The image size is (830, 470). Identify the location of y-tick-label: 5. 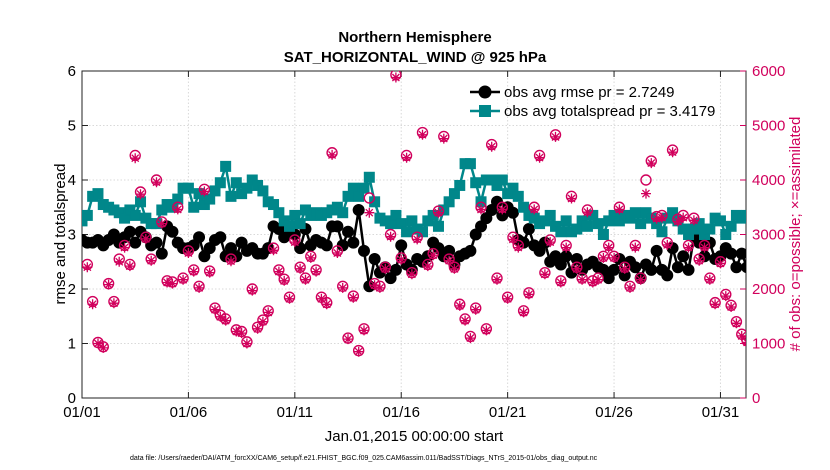
(72, 126).